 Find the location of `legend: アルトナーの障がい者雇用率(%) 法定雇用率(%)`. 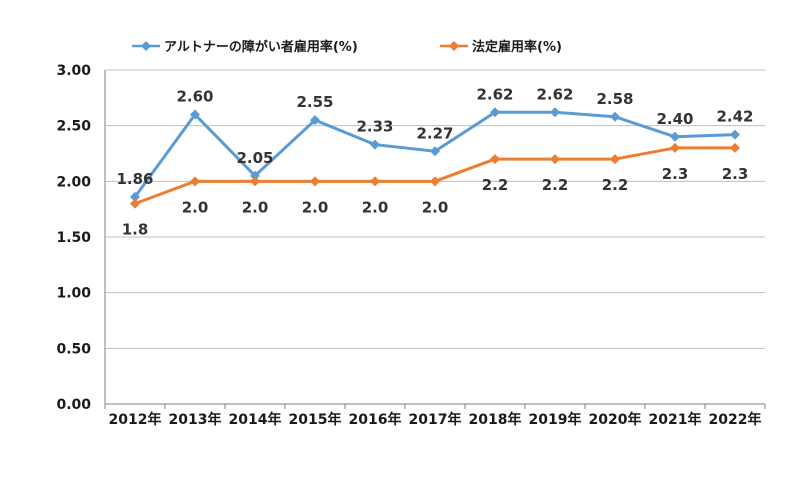

legend: アルトナーの障がい者雇用率(%) 法定雇用率(%) is located at coordinates (347, 47).